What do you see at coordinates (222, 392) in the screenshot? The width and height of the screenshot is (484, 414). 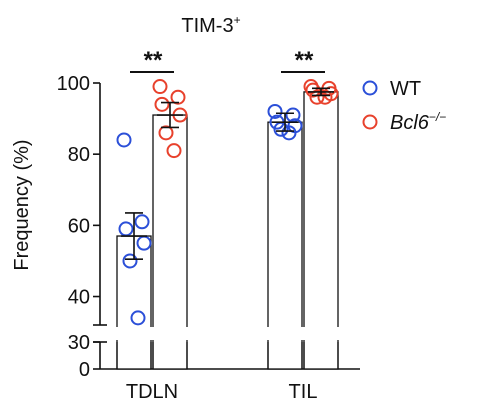 I see `x-tick-labels: TDLN TIL` at bounding box center [222, 392].